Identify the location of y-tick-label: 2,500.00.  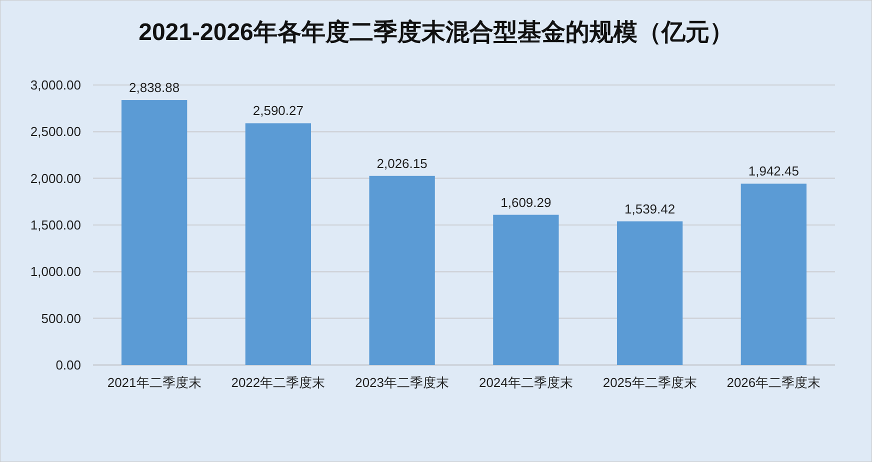
(55, 132).